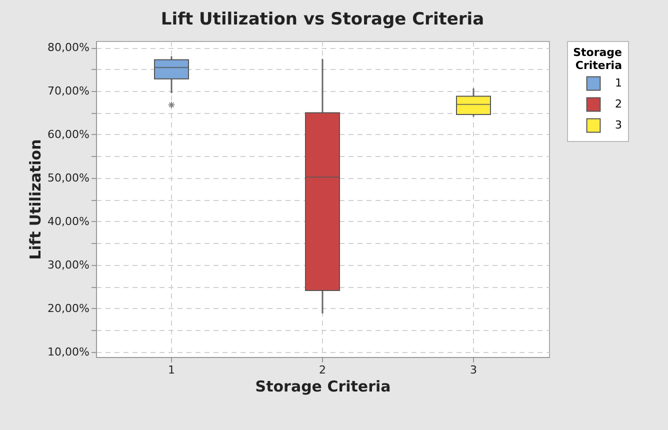 The height and width of the screenshot is (430, 668). What do you see at coordinates (69, 351) in the screenshot?
I see `y-tick-label: 10,00%` at bounding box center [69, 351].